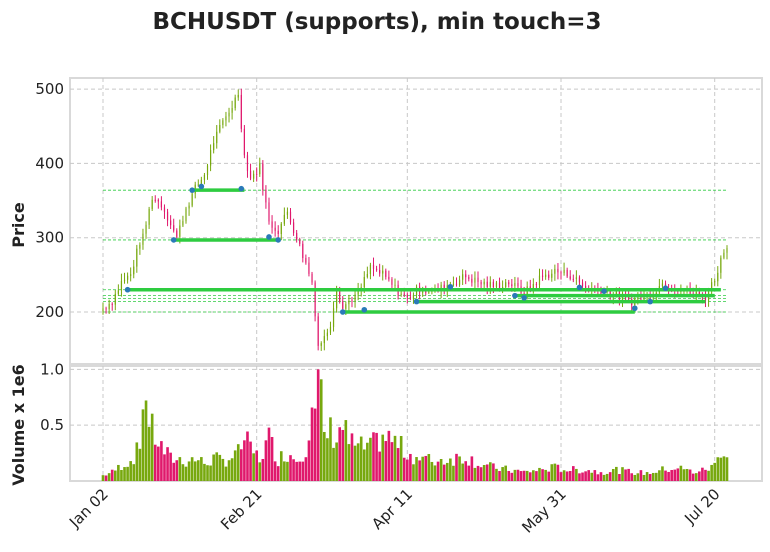 The height and width of the screenshot is (552, 770). I want to click on volume-yticks: 0.5 1.0, so click(52, 397).